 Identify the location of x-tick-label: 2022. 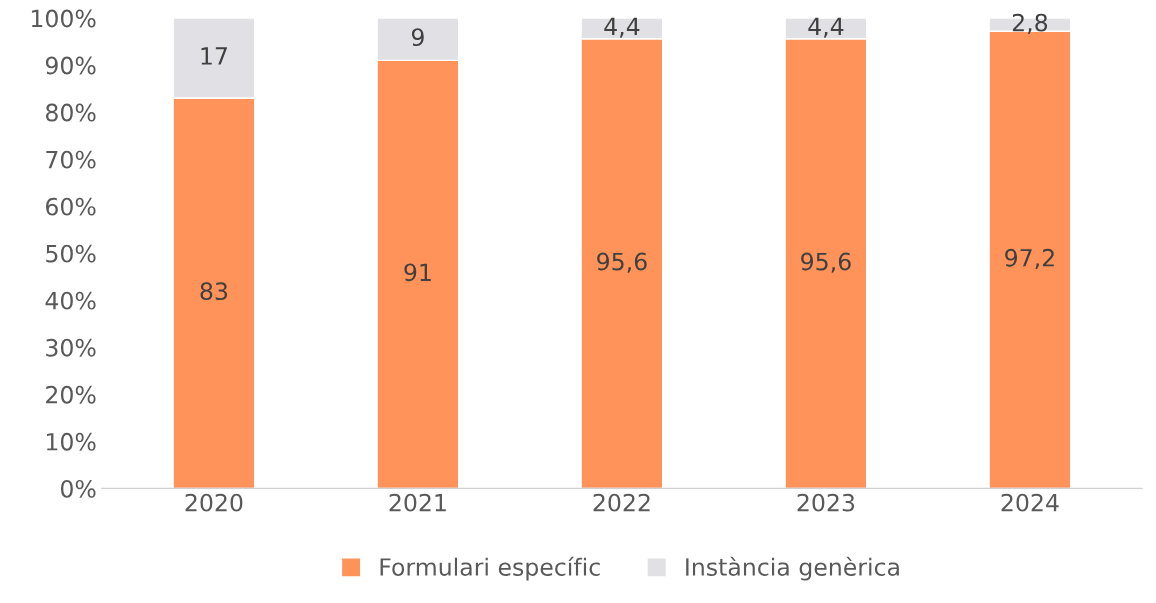
(621, 502).